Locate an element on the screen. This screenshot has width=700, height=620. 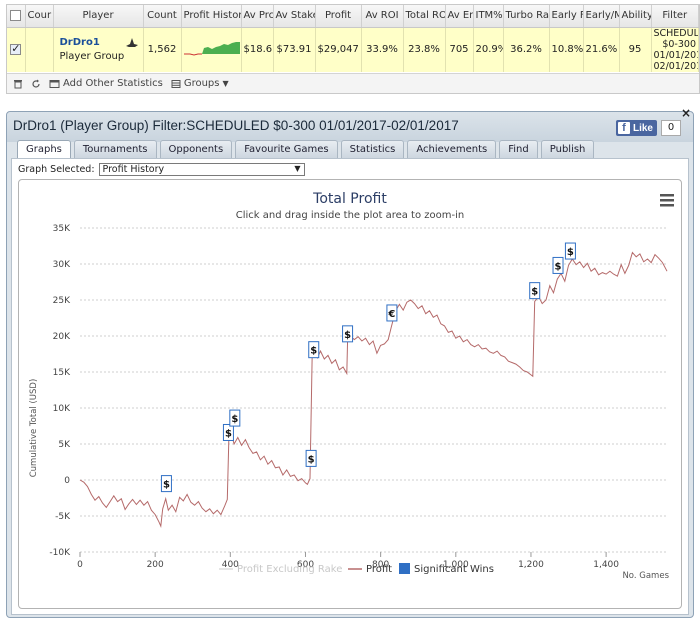
facebook-like-button: f Like is located at coordinates (636, 128).